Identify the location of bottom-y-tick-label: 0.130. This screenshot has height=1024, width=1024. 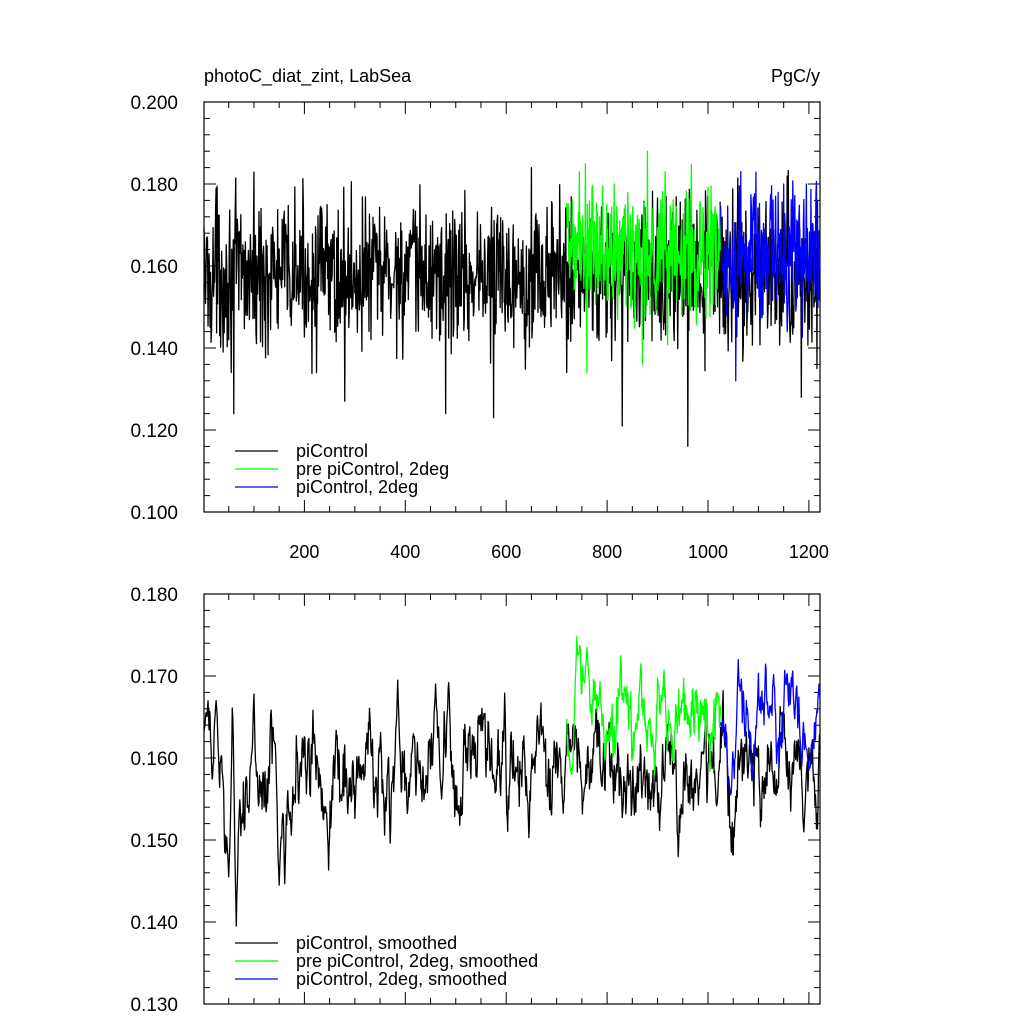
(154, 1005).